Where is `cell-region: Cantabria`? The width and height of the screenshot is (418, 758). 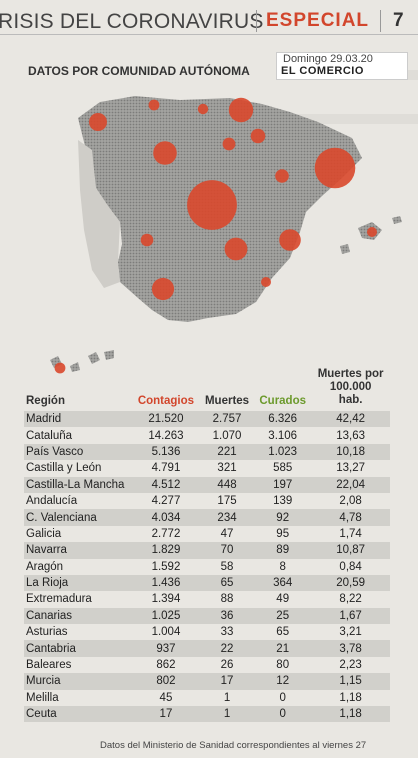
cell-region: Cantabria is located at coordinates (78, 648).